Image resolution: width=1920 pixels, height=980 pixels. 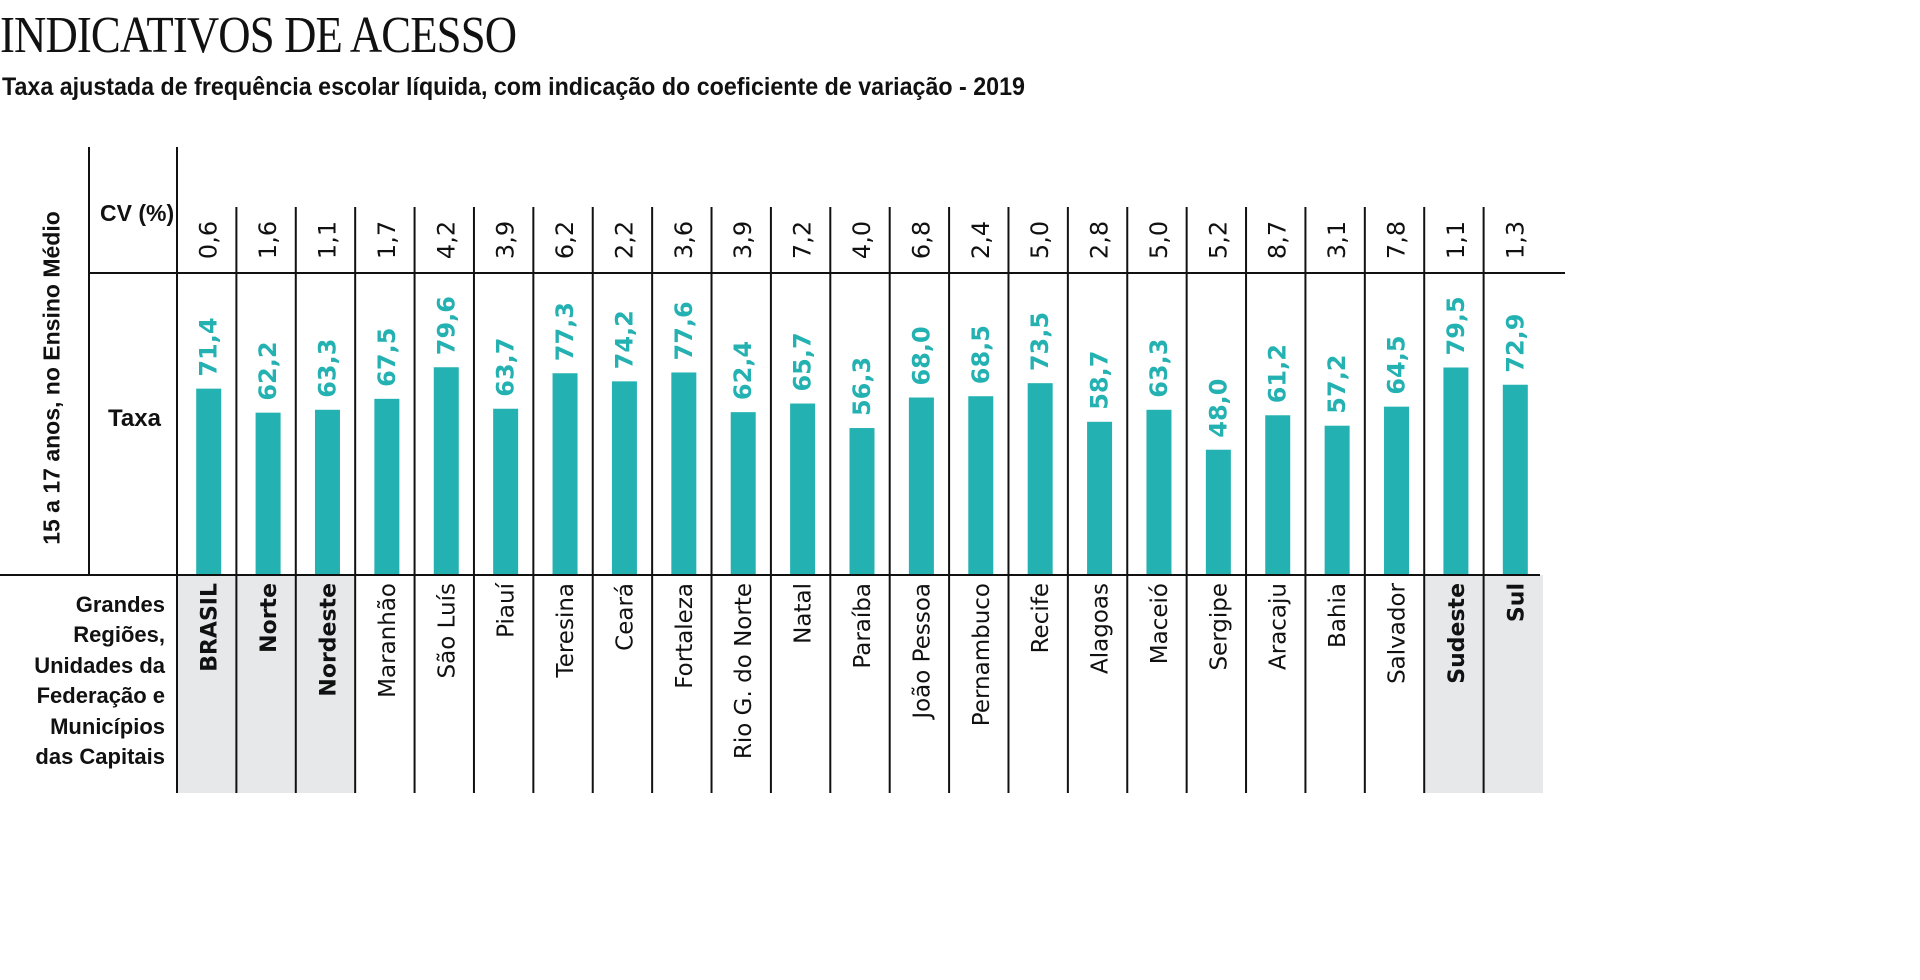 What do you see at coordinates (566, 630) in the screenshot?
I see `category-label: Teresina` at bounding box center [566, 630].